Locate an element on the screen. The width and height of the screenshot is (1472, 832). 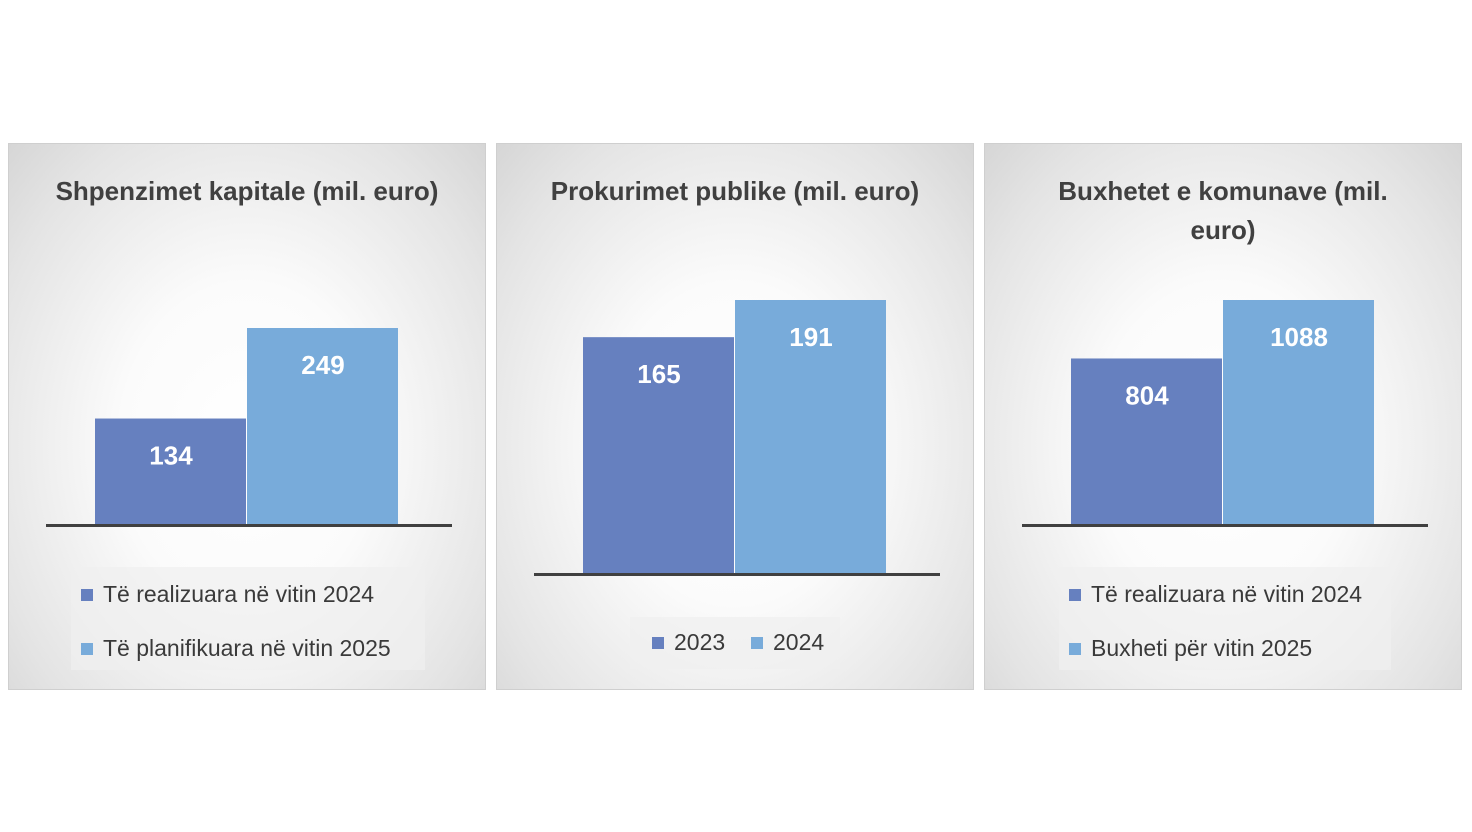
legend-label: 2023 is located at coordinates (700, 642).